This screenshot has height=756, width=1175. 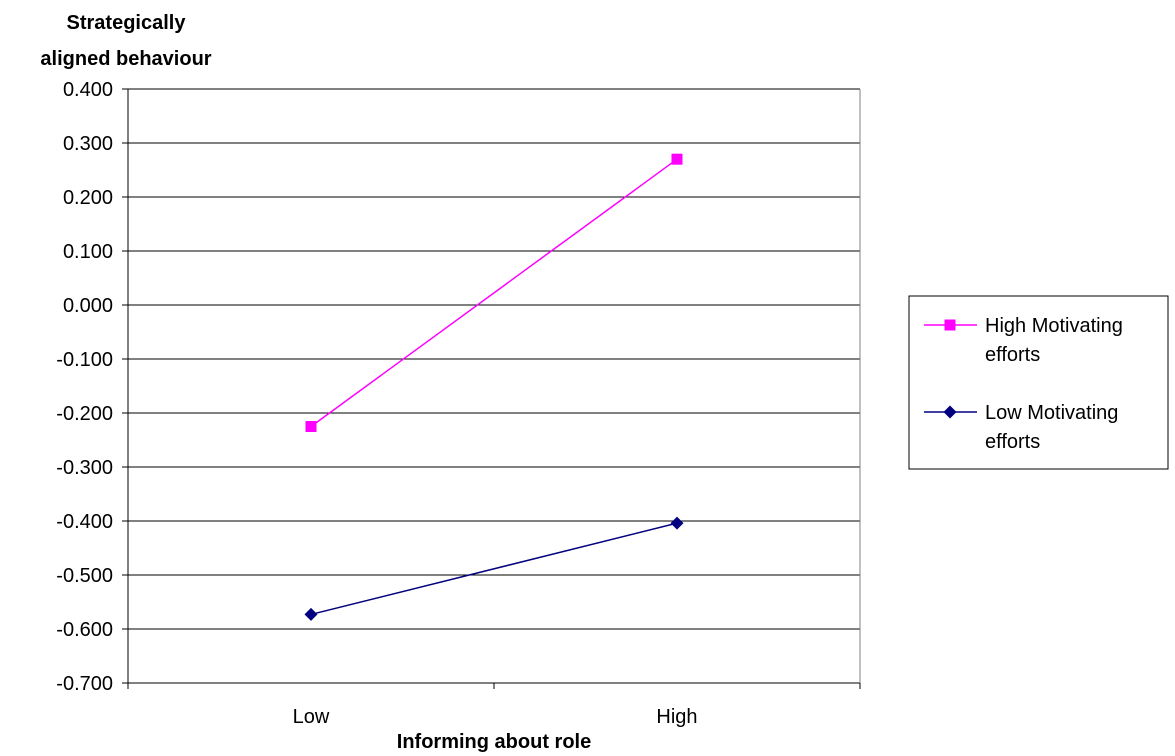 I want to click on y-tick-label: -0.500, so click(x=84, y=576).